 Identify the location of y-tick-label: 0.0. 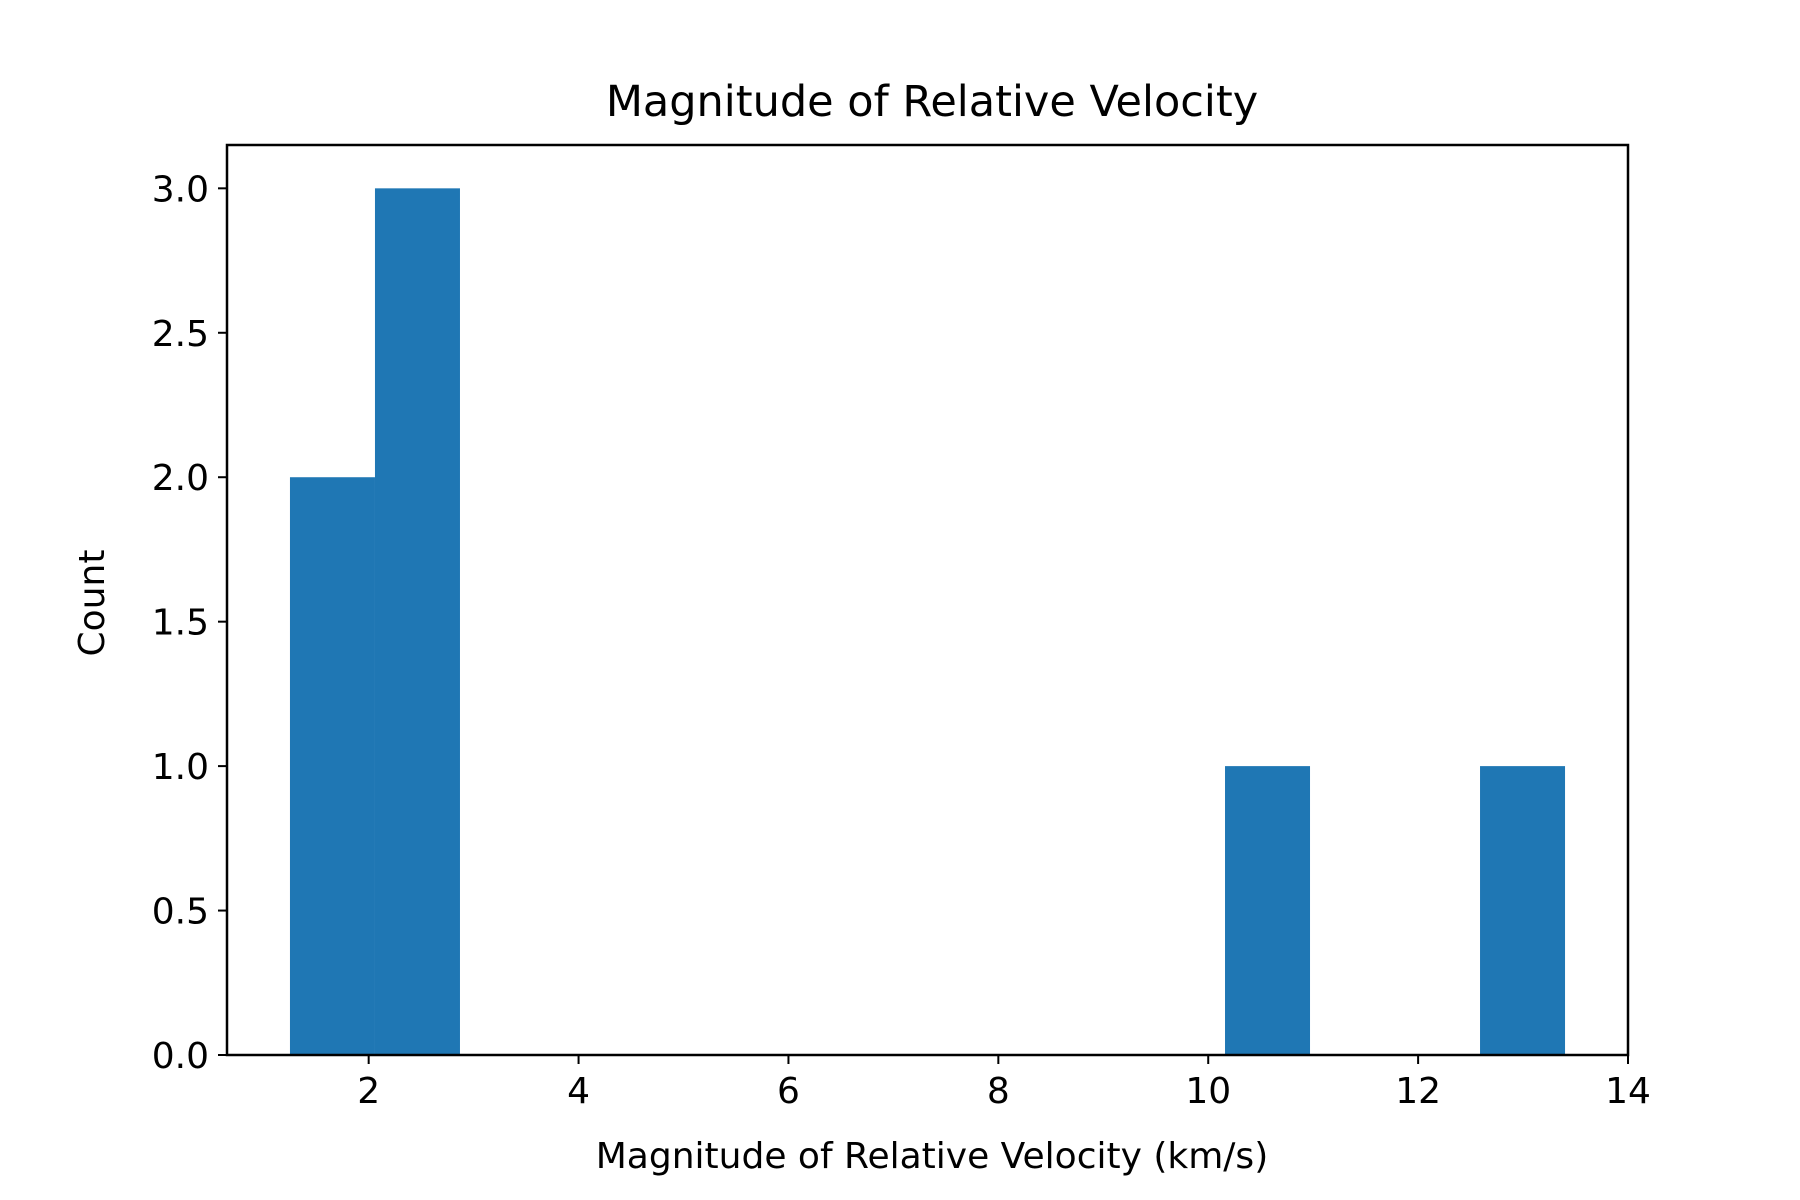
(180, 1056).